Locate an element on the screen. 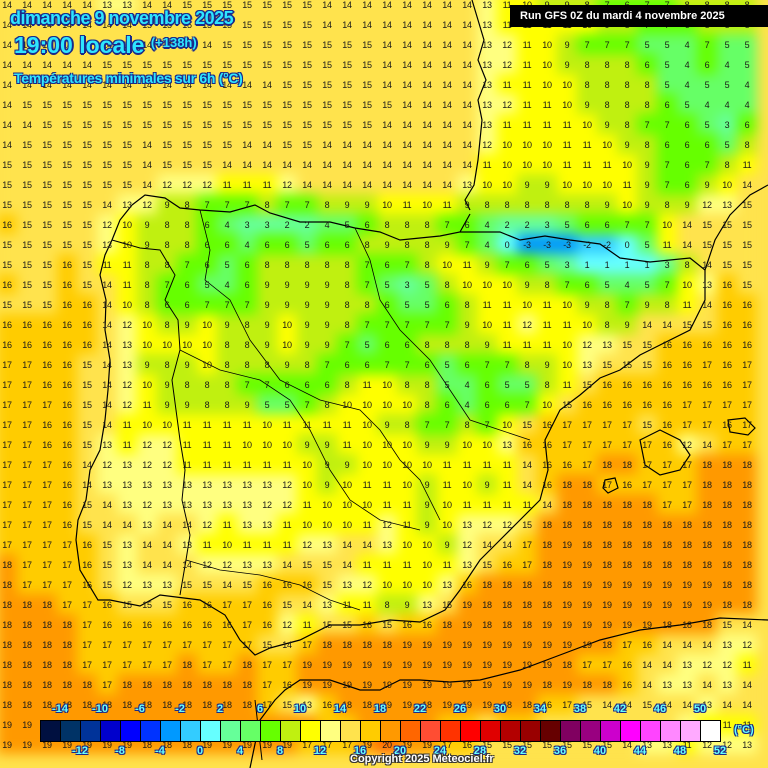 The height and width of the screenshot is (768, 768). grid-value: 3 is located at coordinates (547, 225).